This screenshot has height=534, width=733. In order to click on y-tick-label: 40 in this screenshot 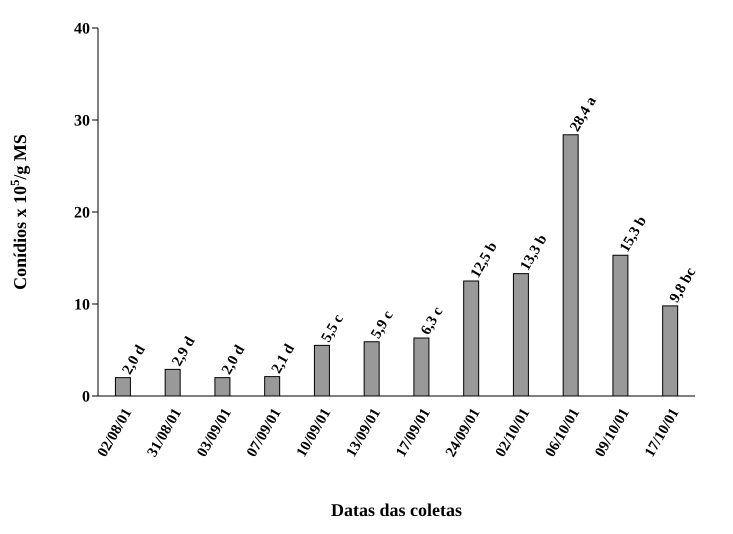, I will do `click(82, 29)`.